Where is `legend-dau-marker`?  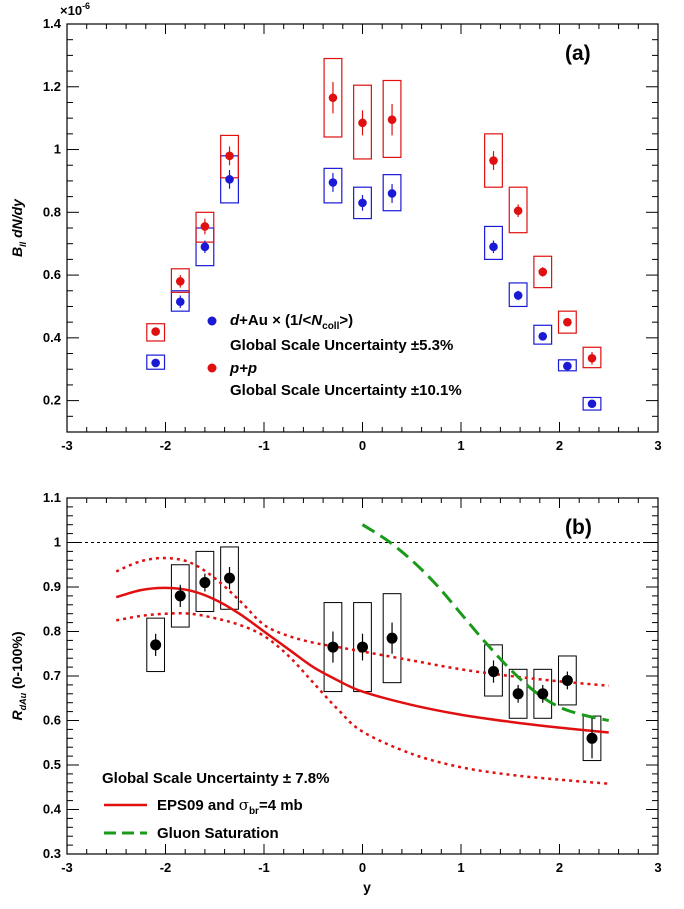 legend-dau-marker is located at coordinates (212, 321).